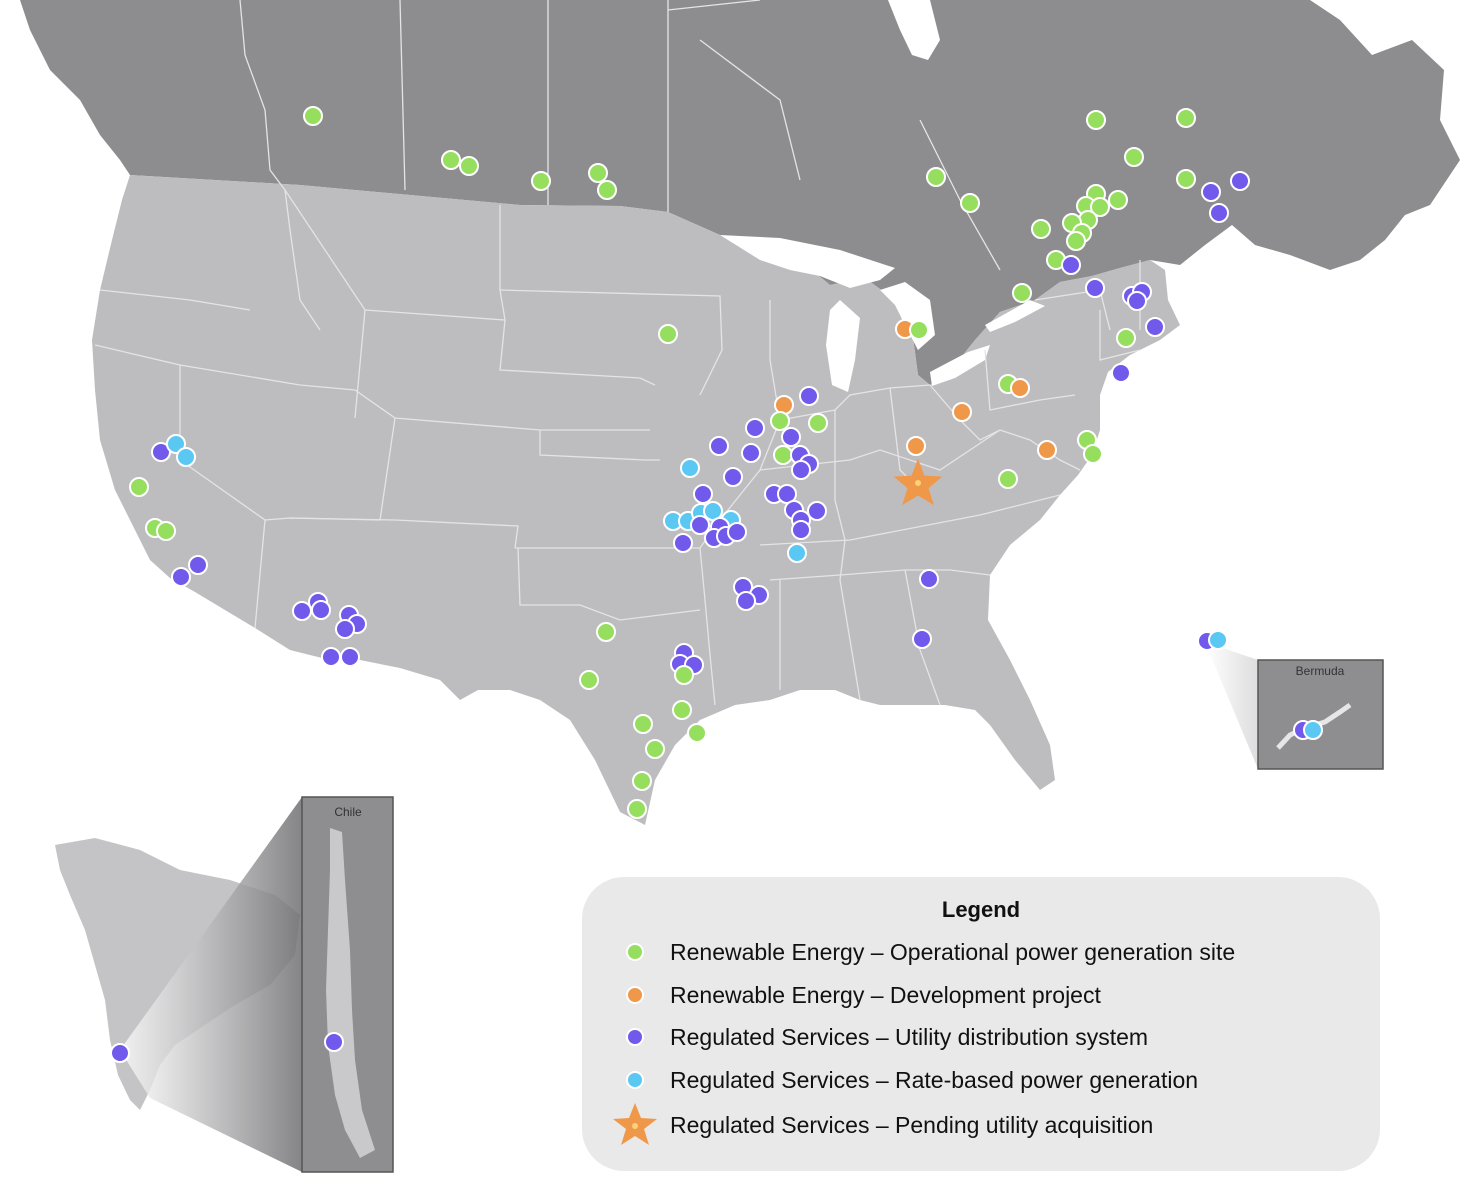  I want to click on orange-dot-icon, so click(635, 995).